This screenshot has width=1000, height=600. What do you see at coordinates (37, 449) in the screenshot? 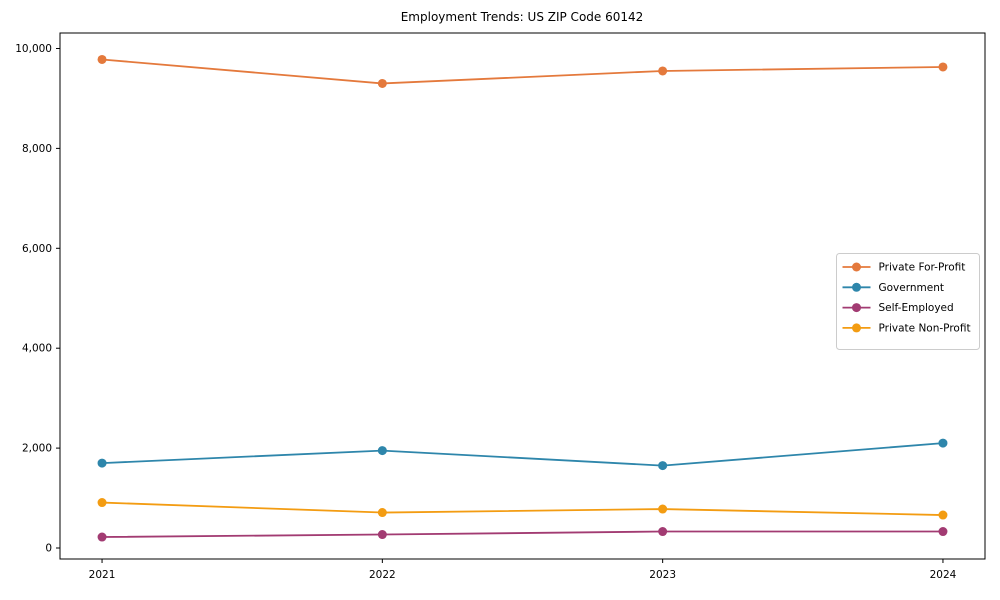
I see `y-tick-label: 2,000` at bounding box center [37, 449].